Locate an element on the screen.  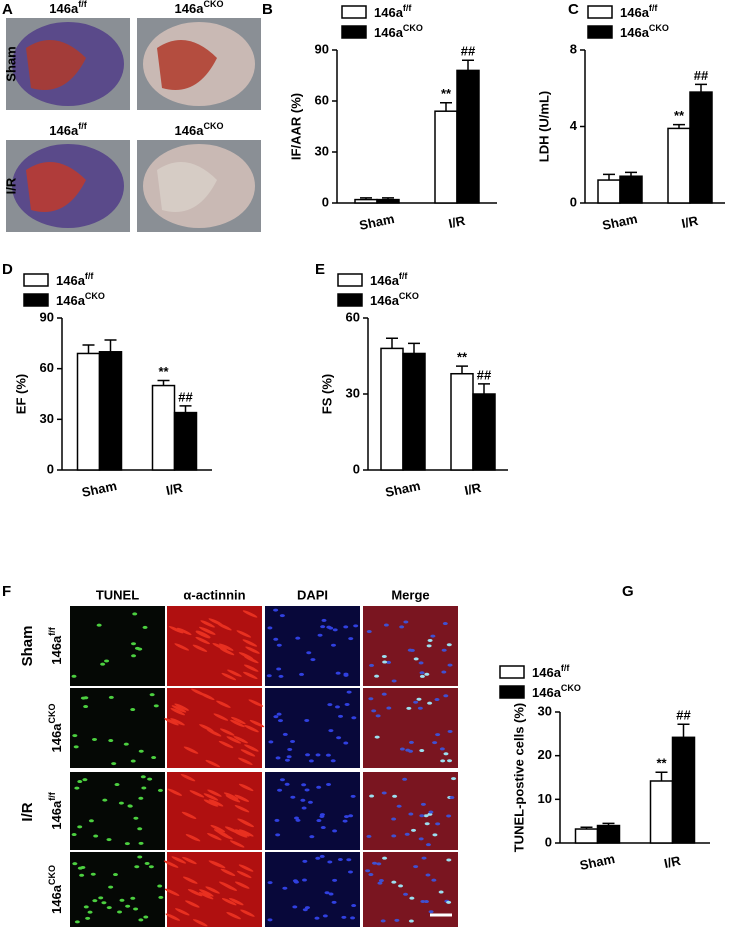
x-tick-label: I/R is located at coordinates (457, 222).